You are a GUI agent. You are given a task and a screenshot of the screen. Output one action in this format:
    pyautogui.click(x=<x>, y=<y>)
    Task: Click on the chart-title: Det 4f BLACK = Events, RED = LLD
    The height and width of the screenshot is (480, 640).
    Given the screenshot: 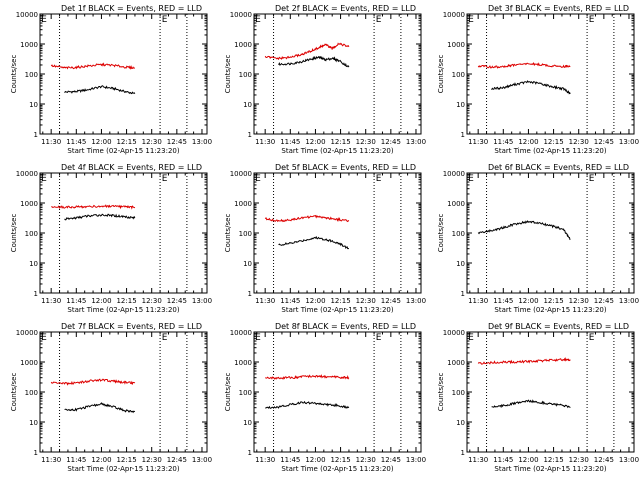 What is the action you would take?
    pyautogui.click(x=131, y=167)
    